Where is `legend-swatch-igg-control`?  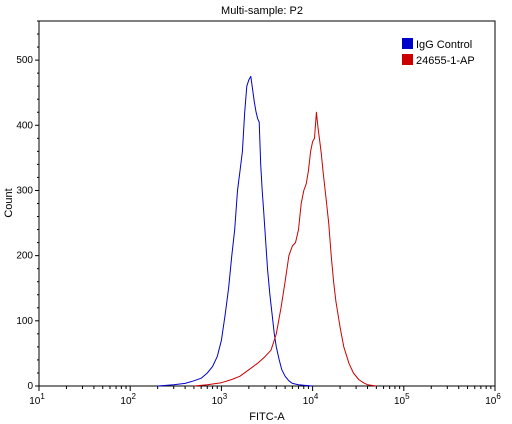
legend-swatch-igg-control is located at coordinates (407, 43).